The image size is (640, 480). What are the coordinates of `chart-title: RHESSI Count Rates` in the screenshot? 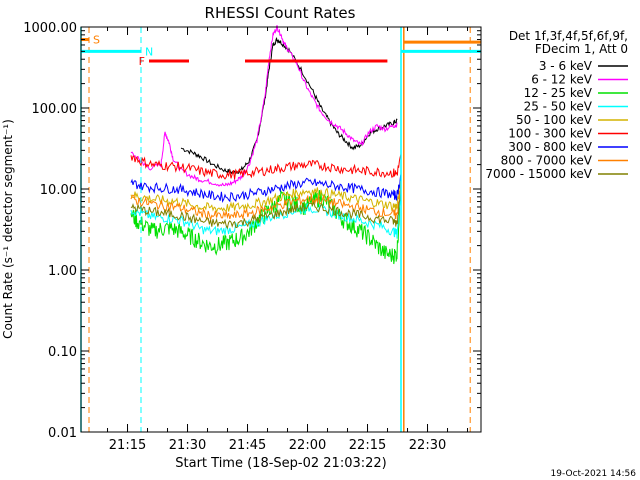 It's located at (280, 13).